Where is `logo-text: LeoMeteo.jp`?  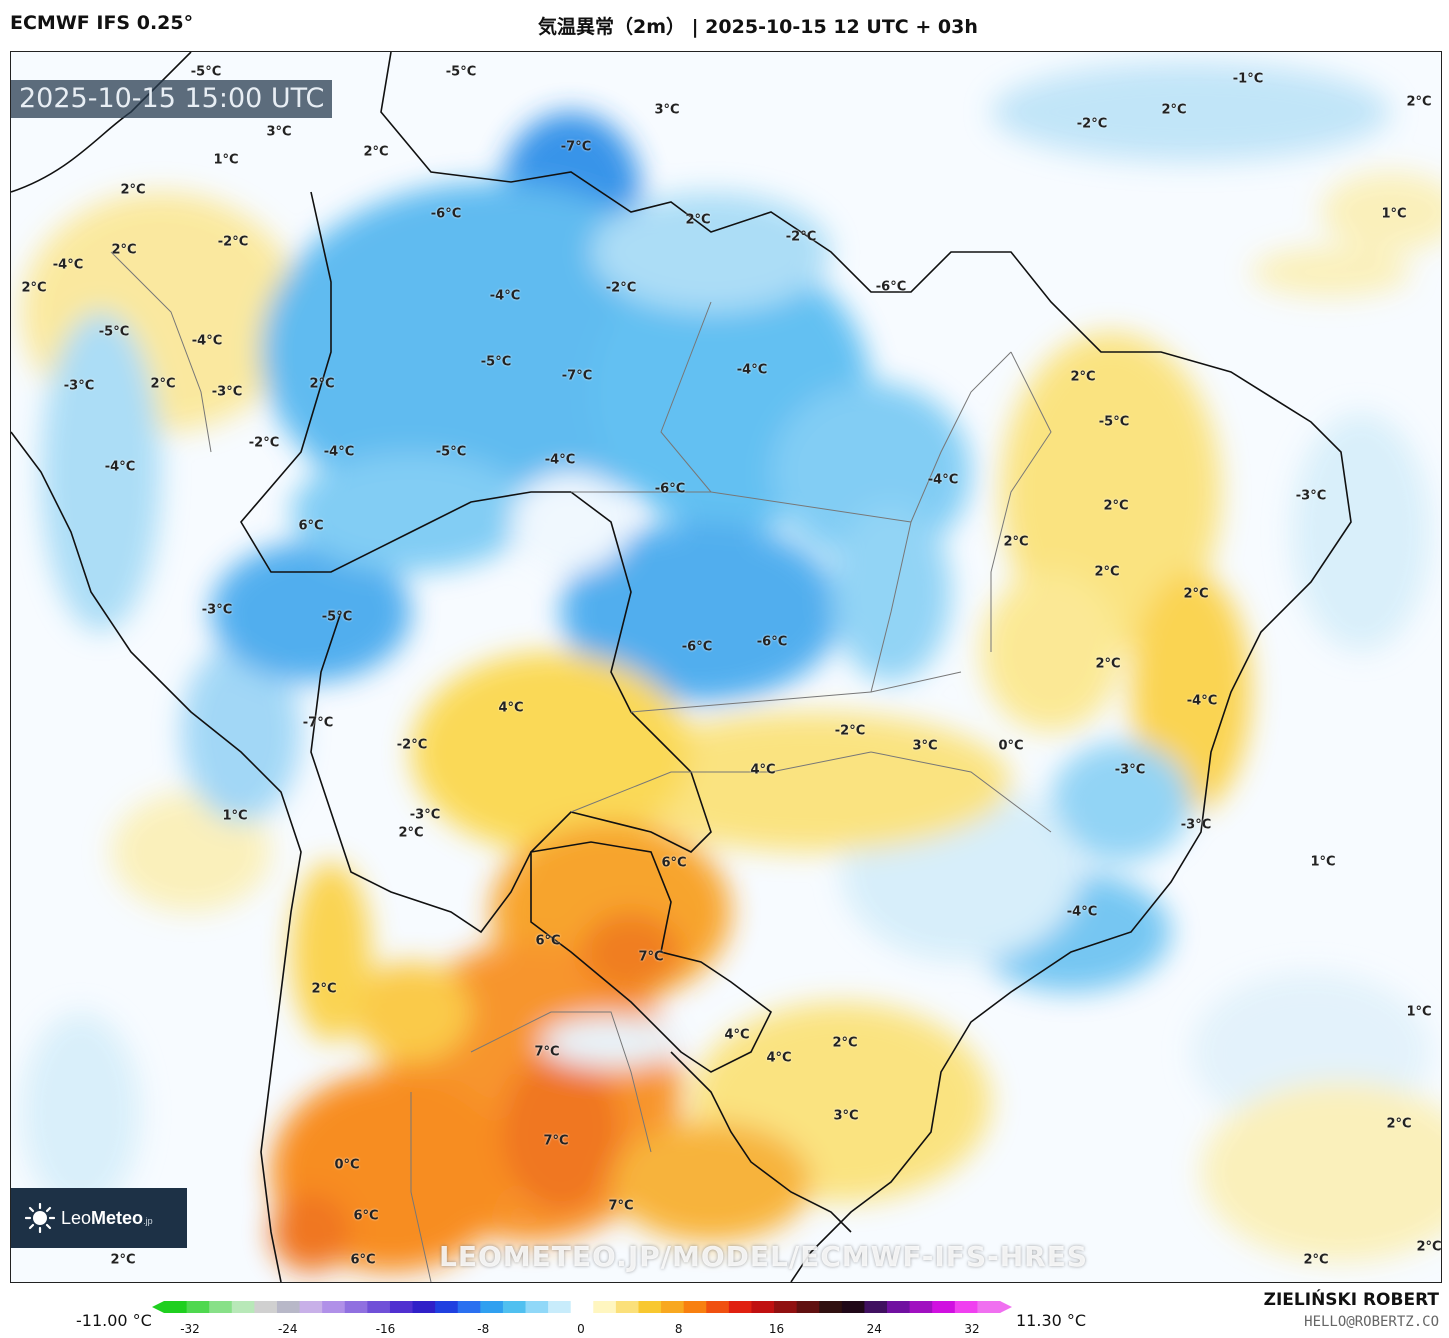
logo-text: LeoMeteo.jp is located at coordinates (107, 1217).